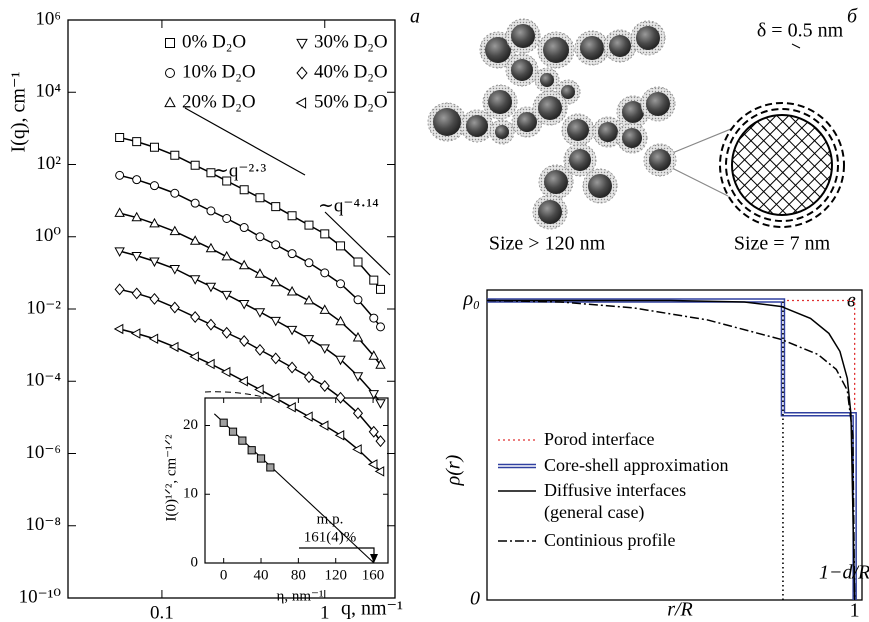 This screenshot has width=869, height=622. Describe the element at coordinates (48, 91) in the screenshot. I see `y-tick-label: 10⁴` at that location.